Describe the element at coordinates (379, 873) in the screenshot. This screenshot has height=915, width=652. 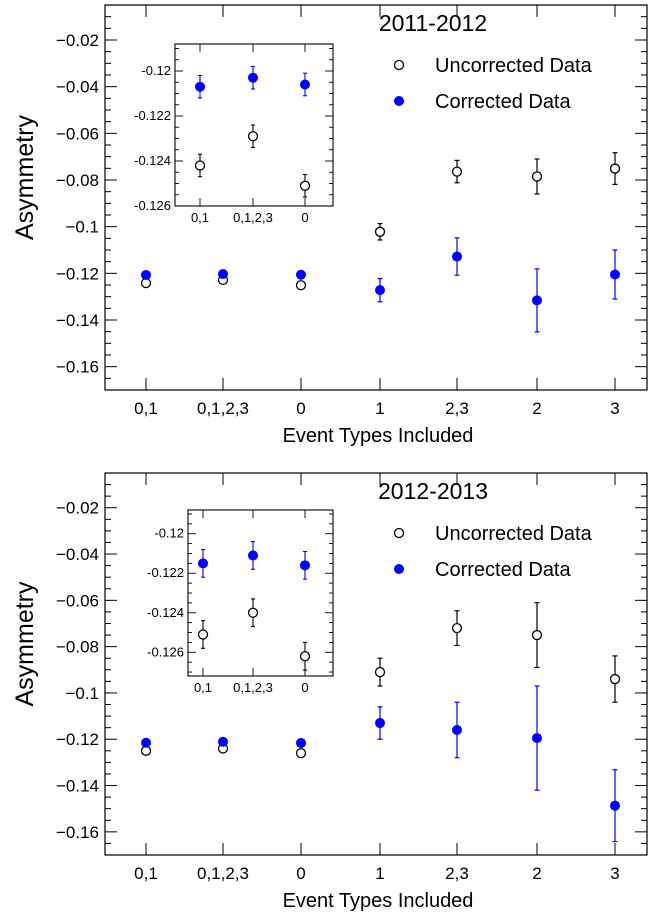
I see `x-tick-label: 1` at that location.